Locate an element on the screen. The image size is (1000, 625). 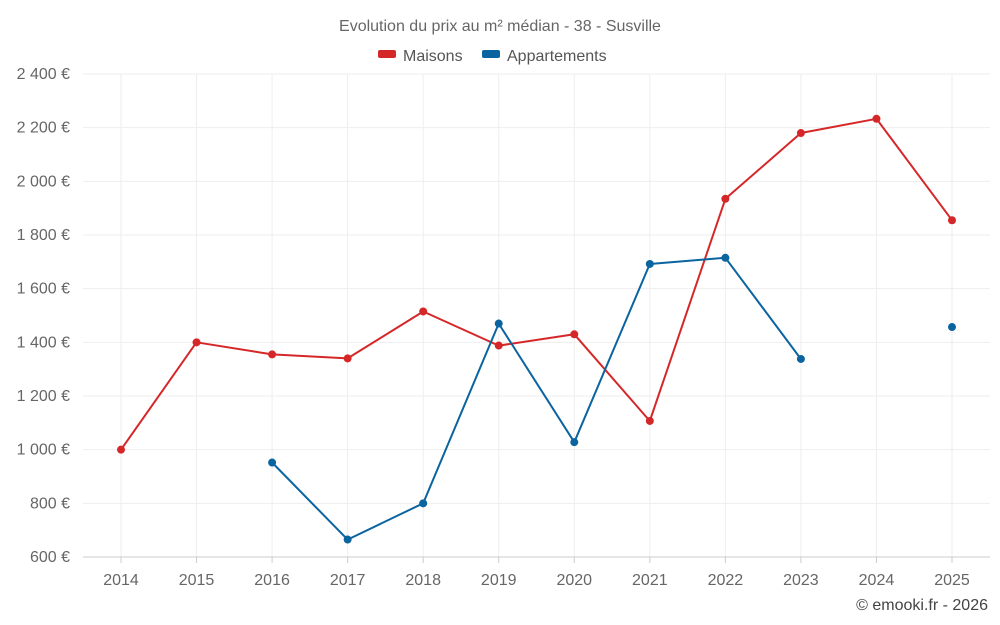
x-tick-label: 2020 is located at coordinates (574, 580).